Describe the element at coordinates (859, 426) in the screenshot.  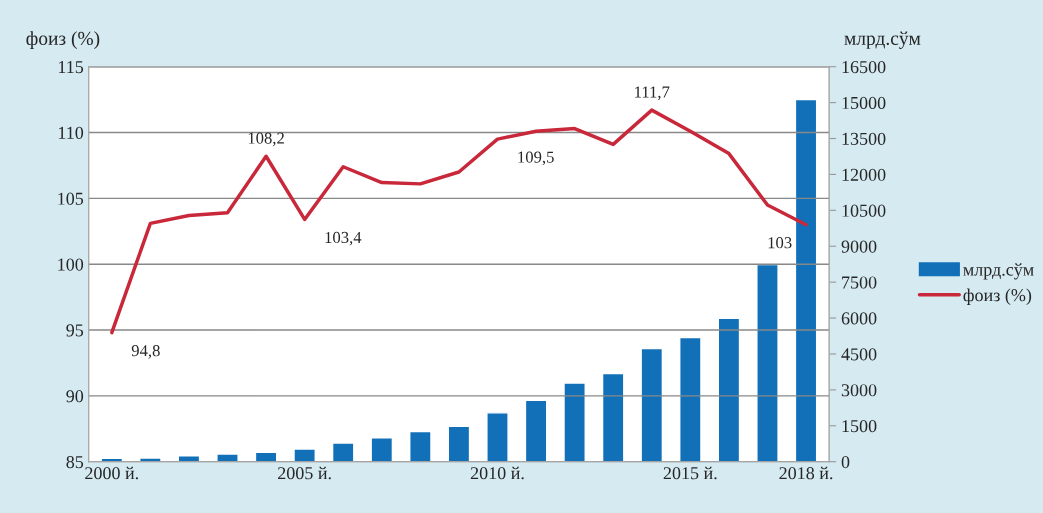
I see `y2-tick-label: 1500` at that location.